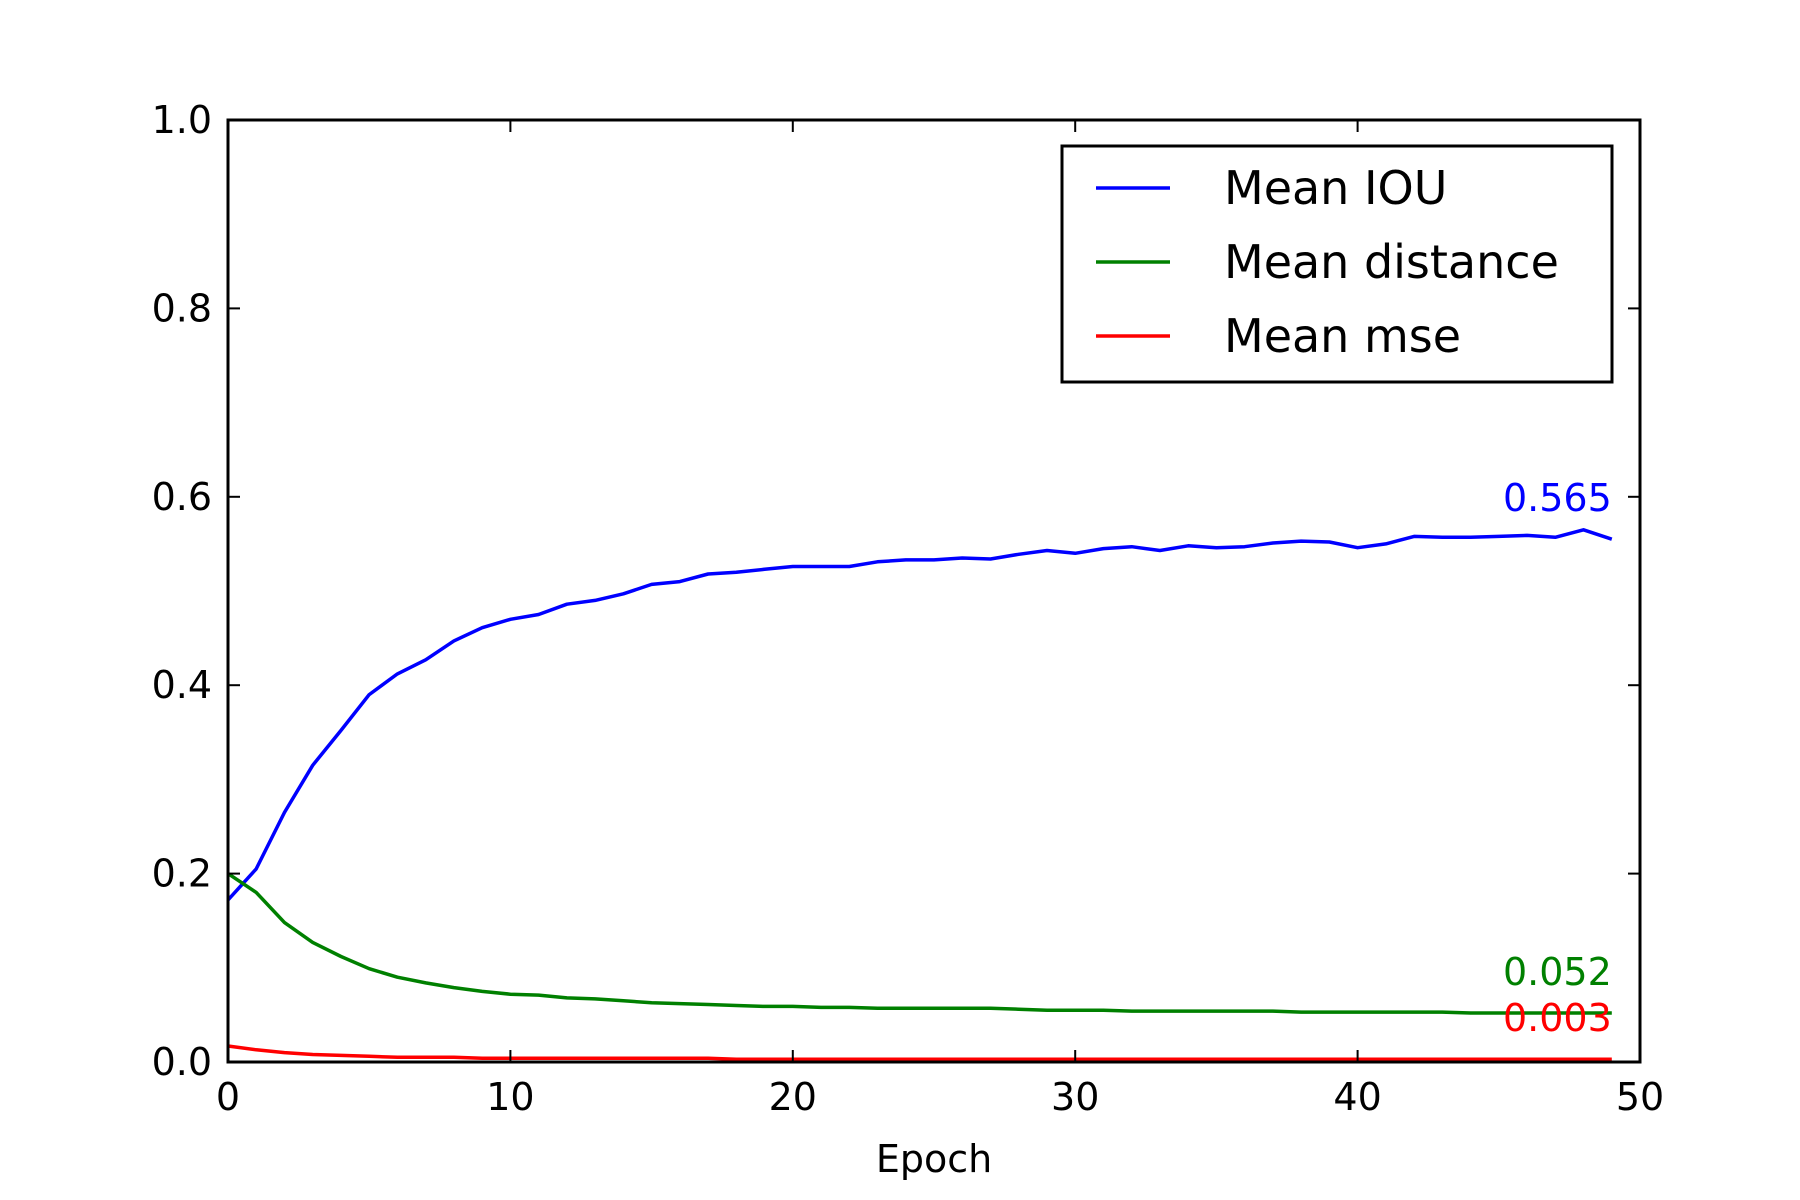  Describe the element at coordinates (1335, 188) in the screenshot. I see `legend-label-0: Mean IOU` at that location.